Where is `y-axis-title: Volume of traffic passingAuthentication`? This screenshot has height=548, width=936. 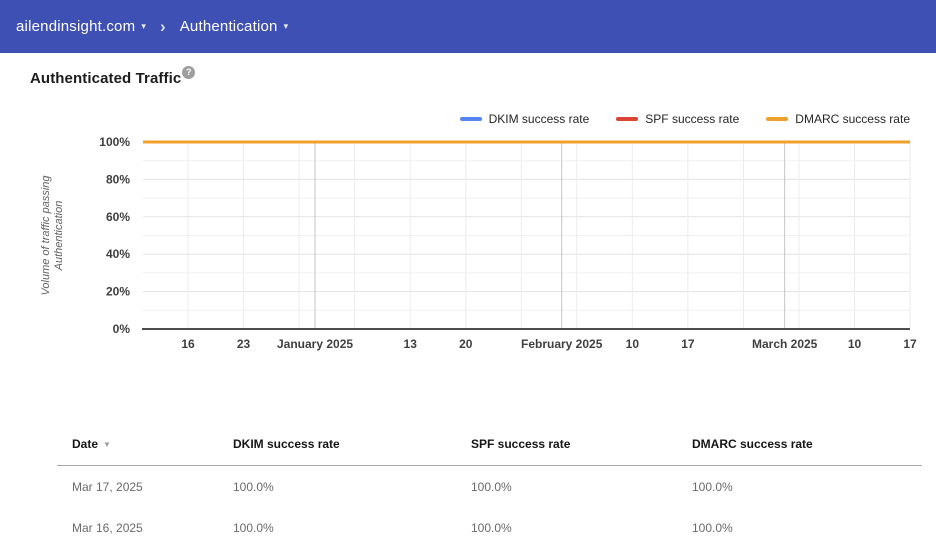 y-axis-title: Volume of traffic passingAuthentication is located at coordinates (52, 235).